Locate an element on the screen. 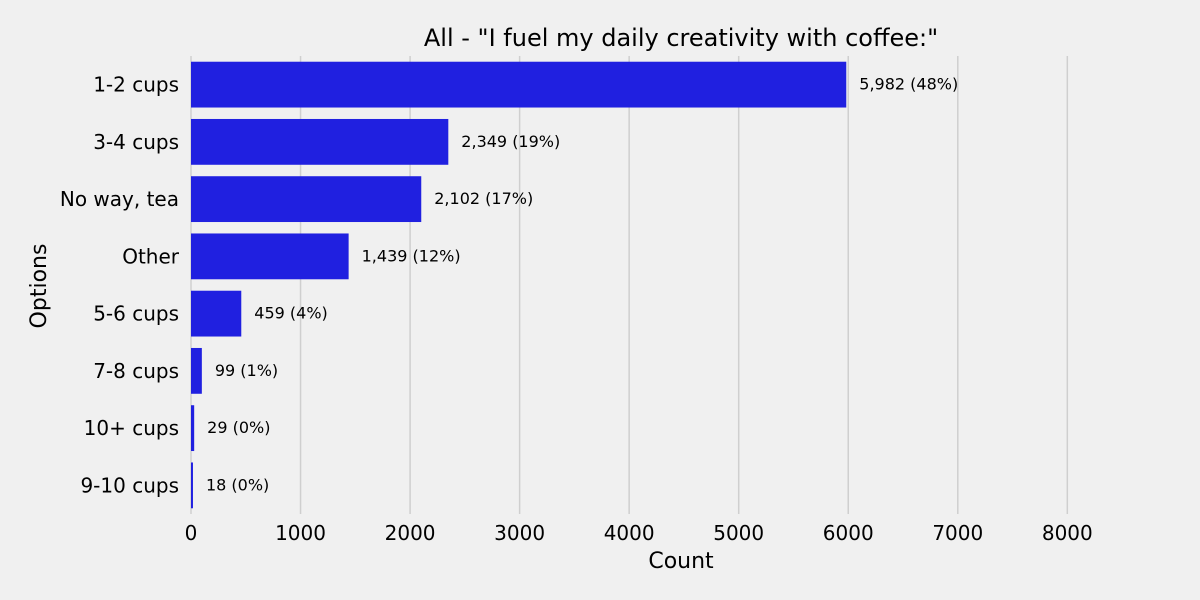 Image resolution: width=1200 pixels, height=600 pixels. y-tick-label: 3-4 cups is located at coordinates (136, 142).